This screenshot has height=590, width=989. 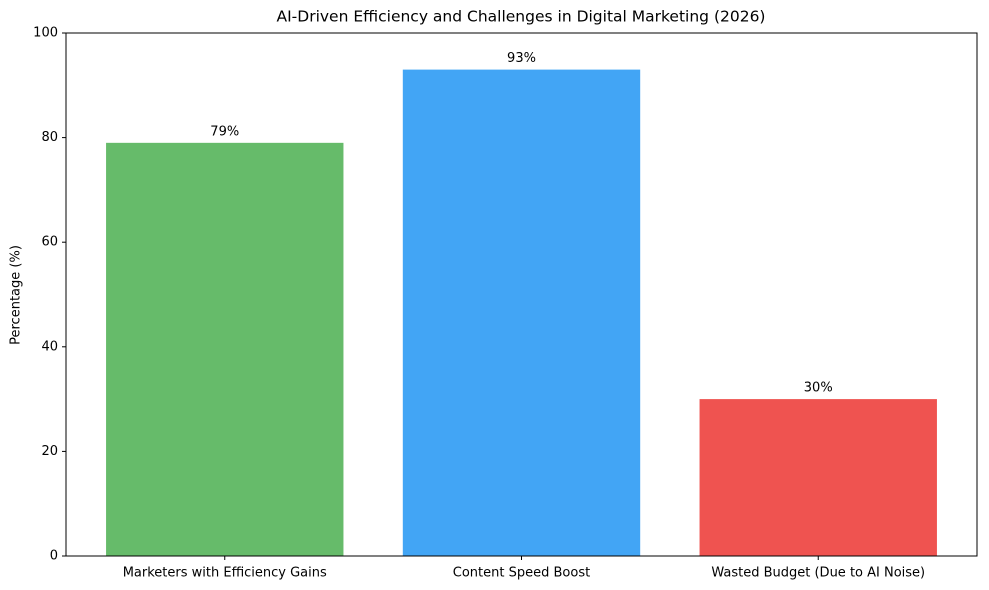 I want to click on x-tick-label: Wasted Budget (Due to AI Noise), so click(x=818, y=573).